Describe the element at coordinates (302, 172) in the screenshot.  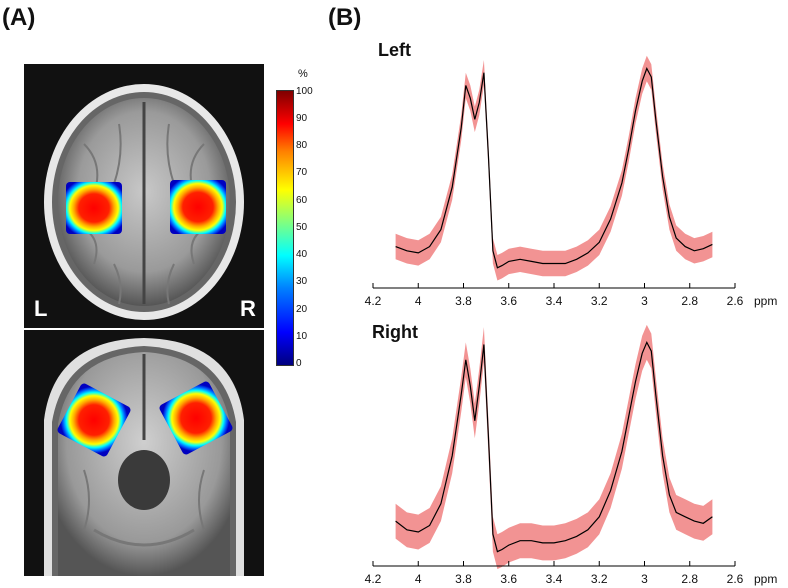
I see `colorbar-tick: 70` at that location.